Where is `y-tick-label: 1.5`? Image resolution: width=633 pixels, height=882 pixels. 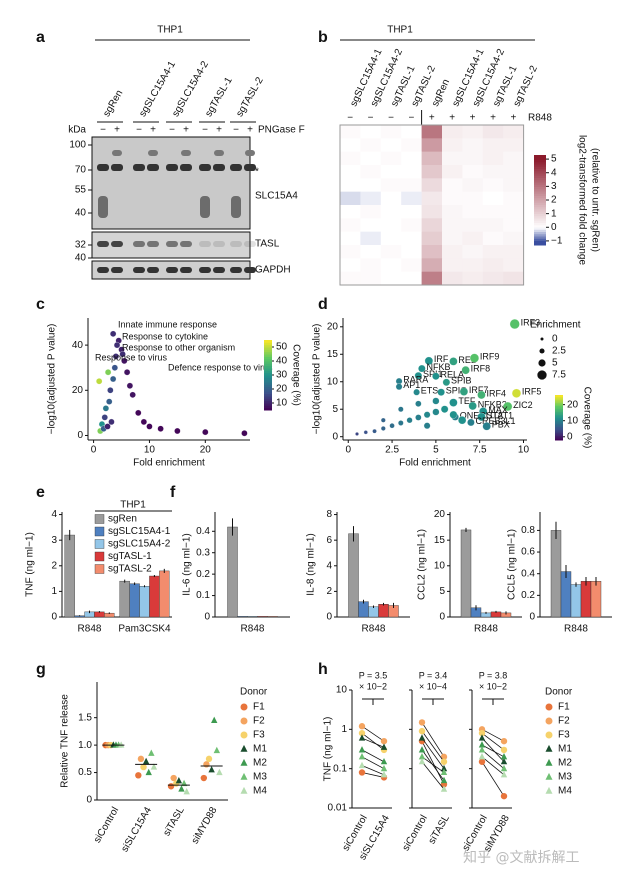 y-tick-label: 1.5 is located at coordinates (85, 717).